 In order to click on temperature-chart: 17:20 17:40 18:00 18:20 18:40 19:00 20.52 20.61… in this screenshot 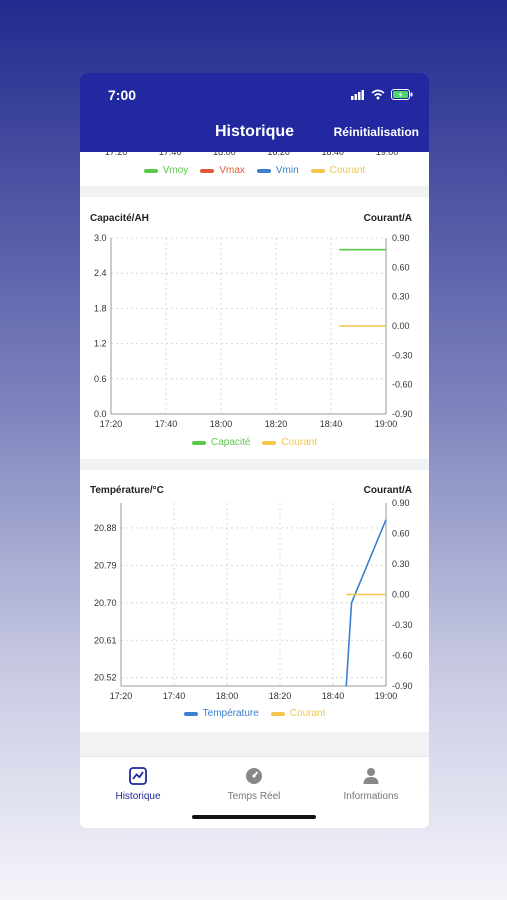, I will do `click(253, 599)`.